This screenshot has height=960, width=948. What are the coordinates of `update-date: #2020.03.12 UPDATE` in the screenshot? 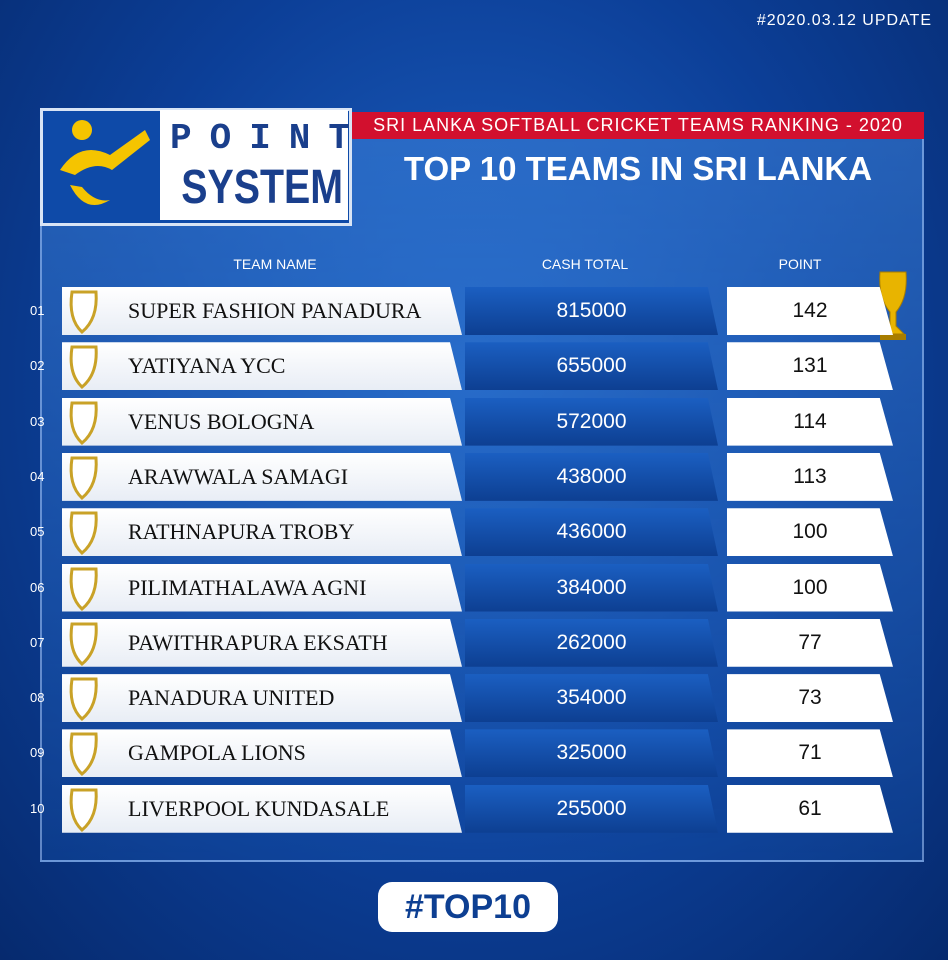 It's located at (844, 20).